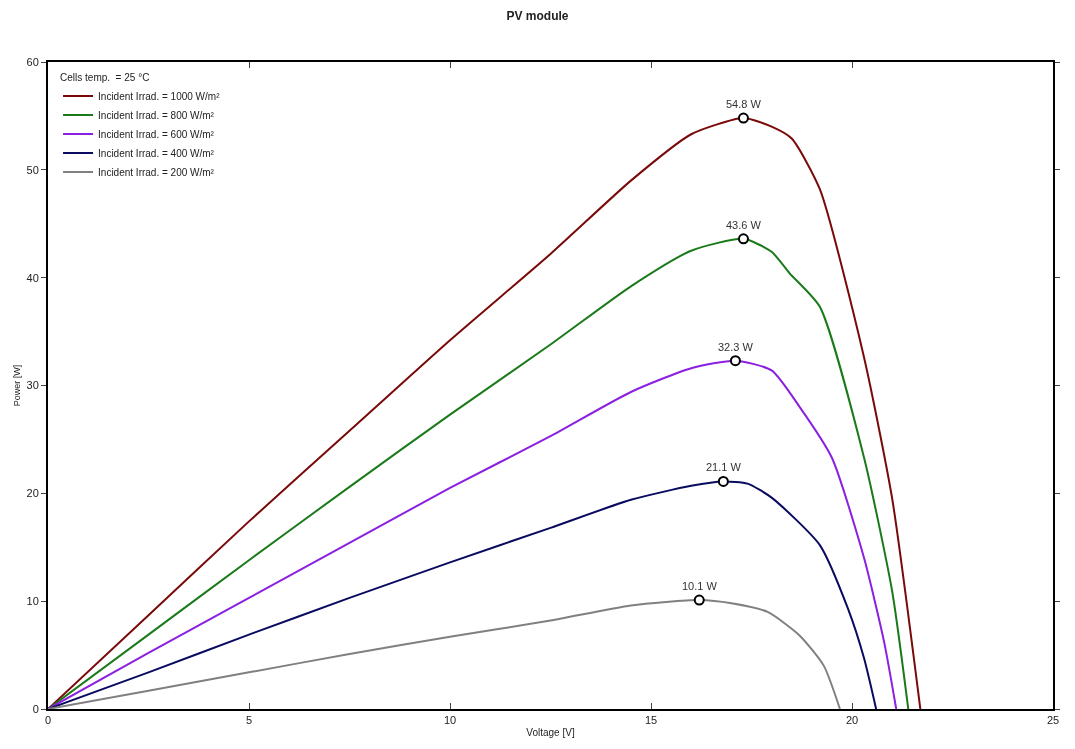  What do you see at coordinates (35, 708) in the screenshot?
I see `y-tick-label: 0` at bounding box center [35, 708].